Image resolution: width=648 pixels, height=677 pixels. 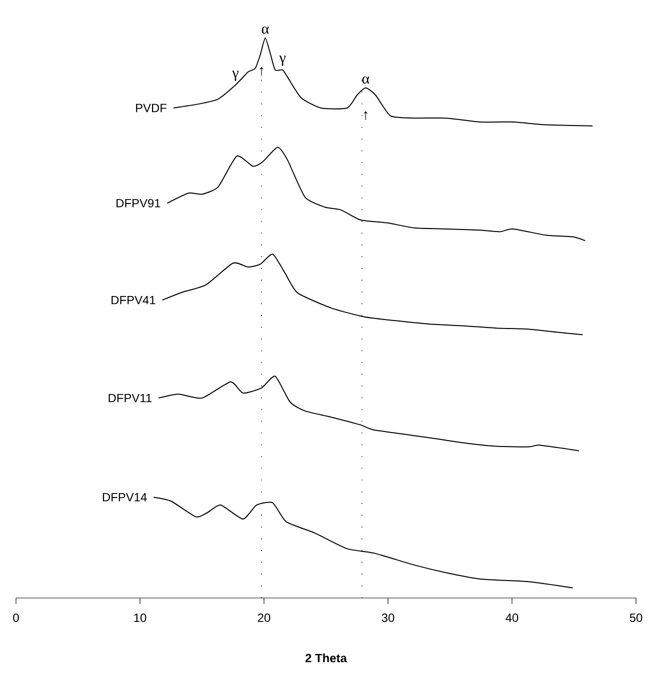 What do you see at coordinates (140, 618) in the screenshot?
I see `x-tick-label: 10` at bounding box center [140, 618].